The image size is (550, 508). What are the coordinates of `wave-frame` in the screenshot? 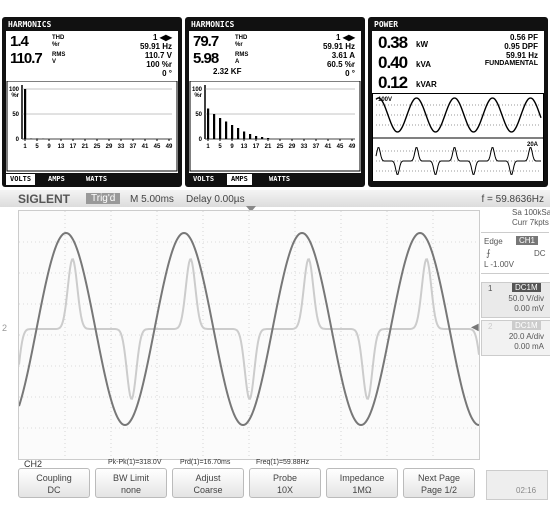 It's located at (458, 137).